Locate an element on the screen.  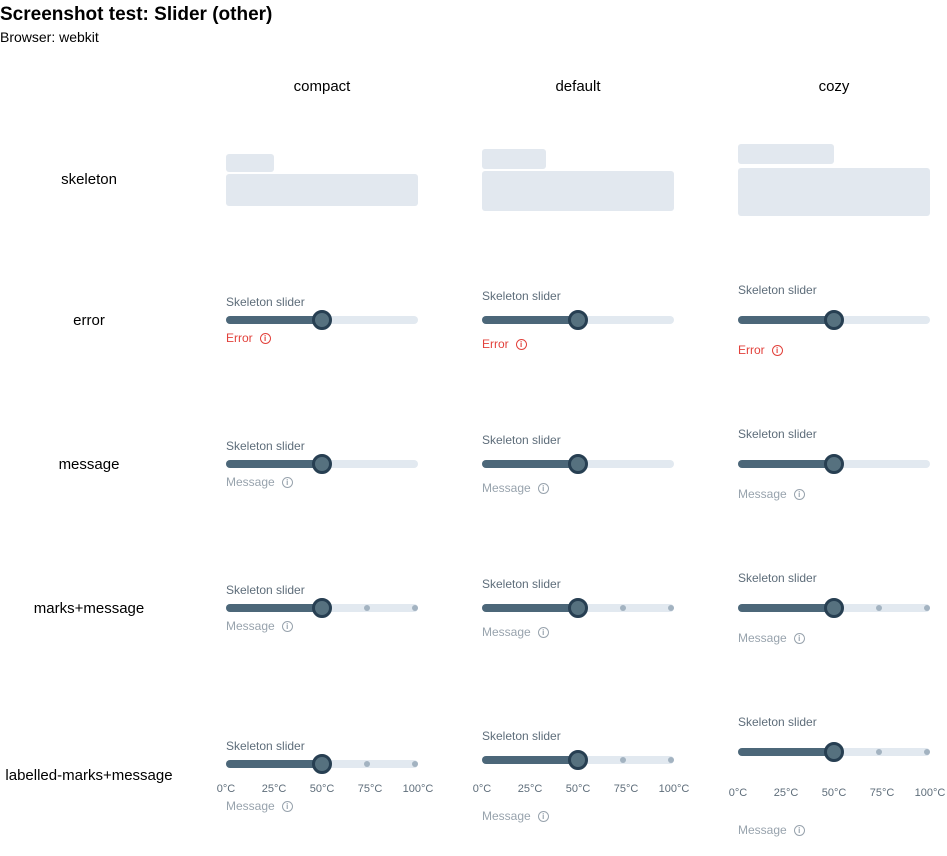
labelled-marks-message-default-tick-label: 100°C is located at coordinates (674, 789).